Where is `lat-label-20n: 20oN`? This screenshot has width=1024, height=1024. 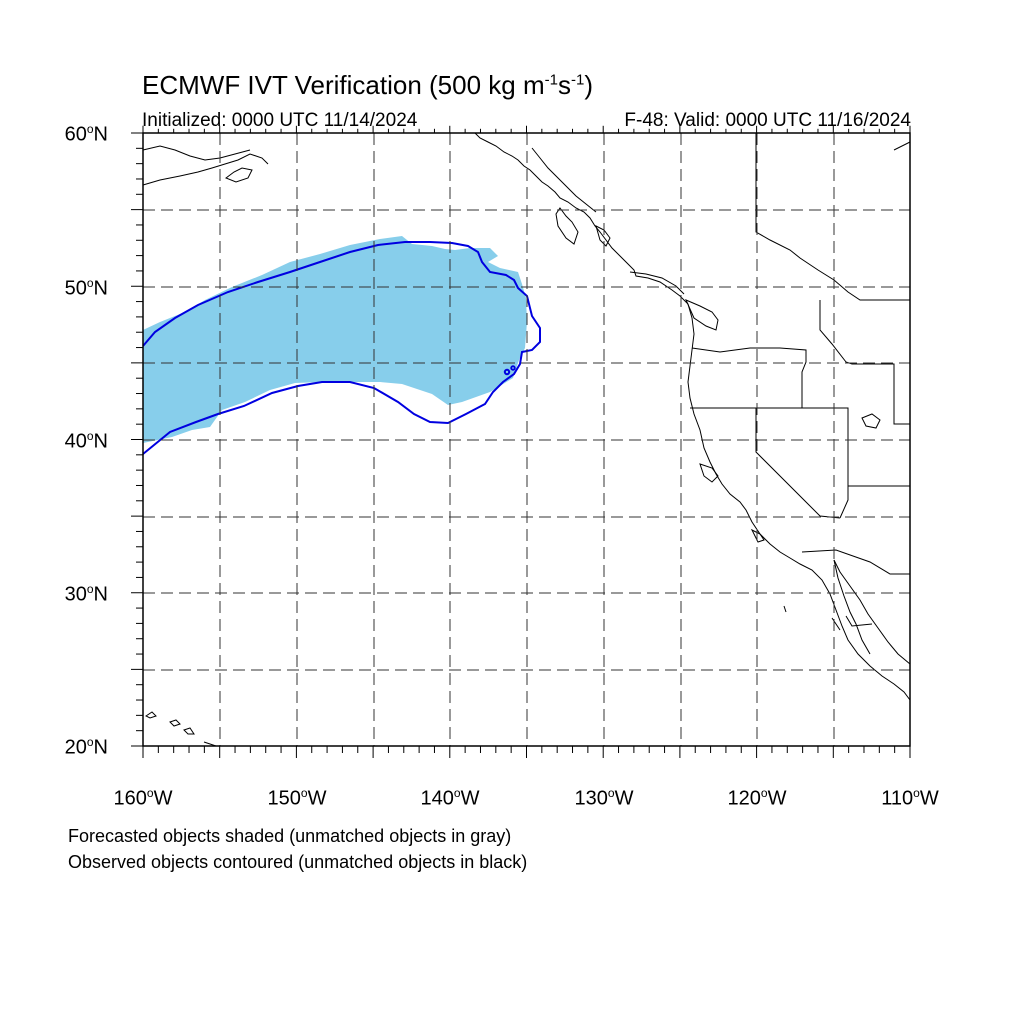
lat-label-20n: 20oN is located at coordinates (86, 747).